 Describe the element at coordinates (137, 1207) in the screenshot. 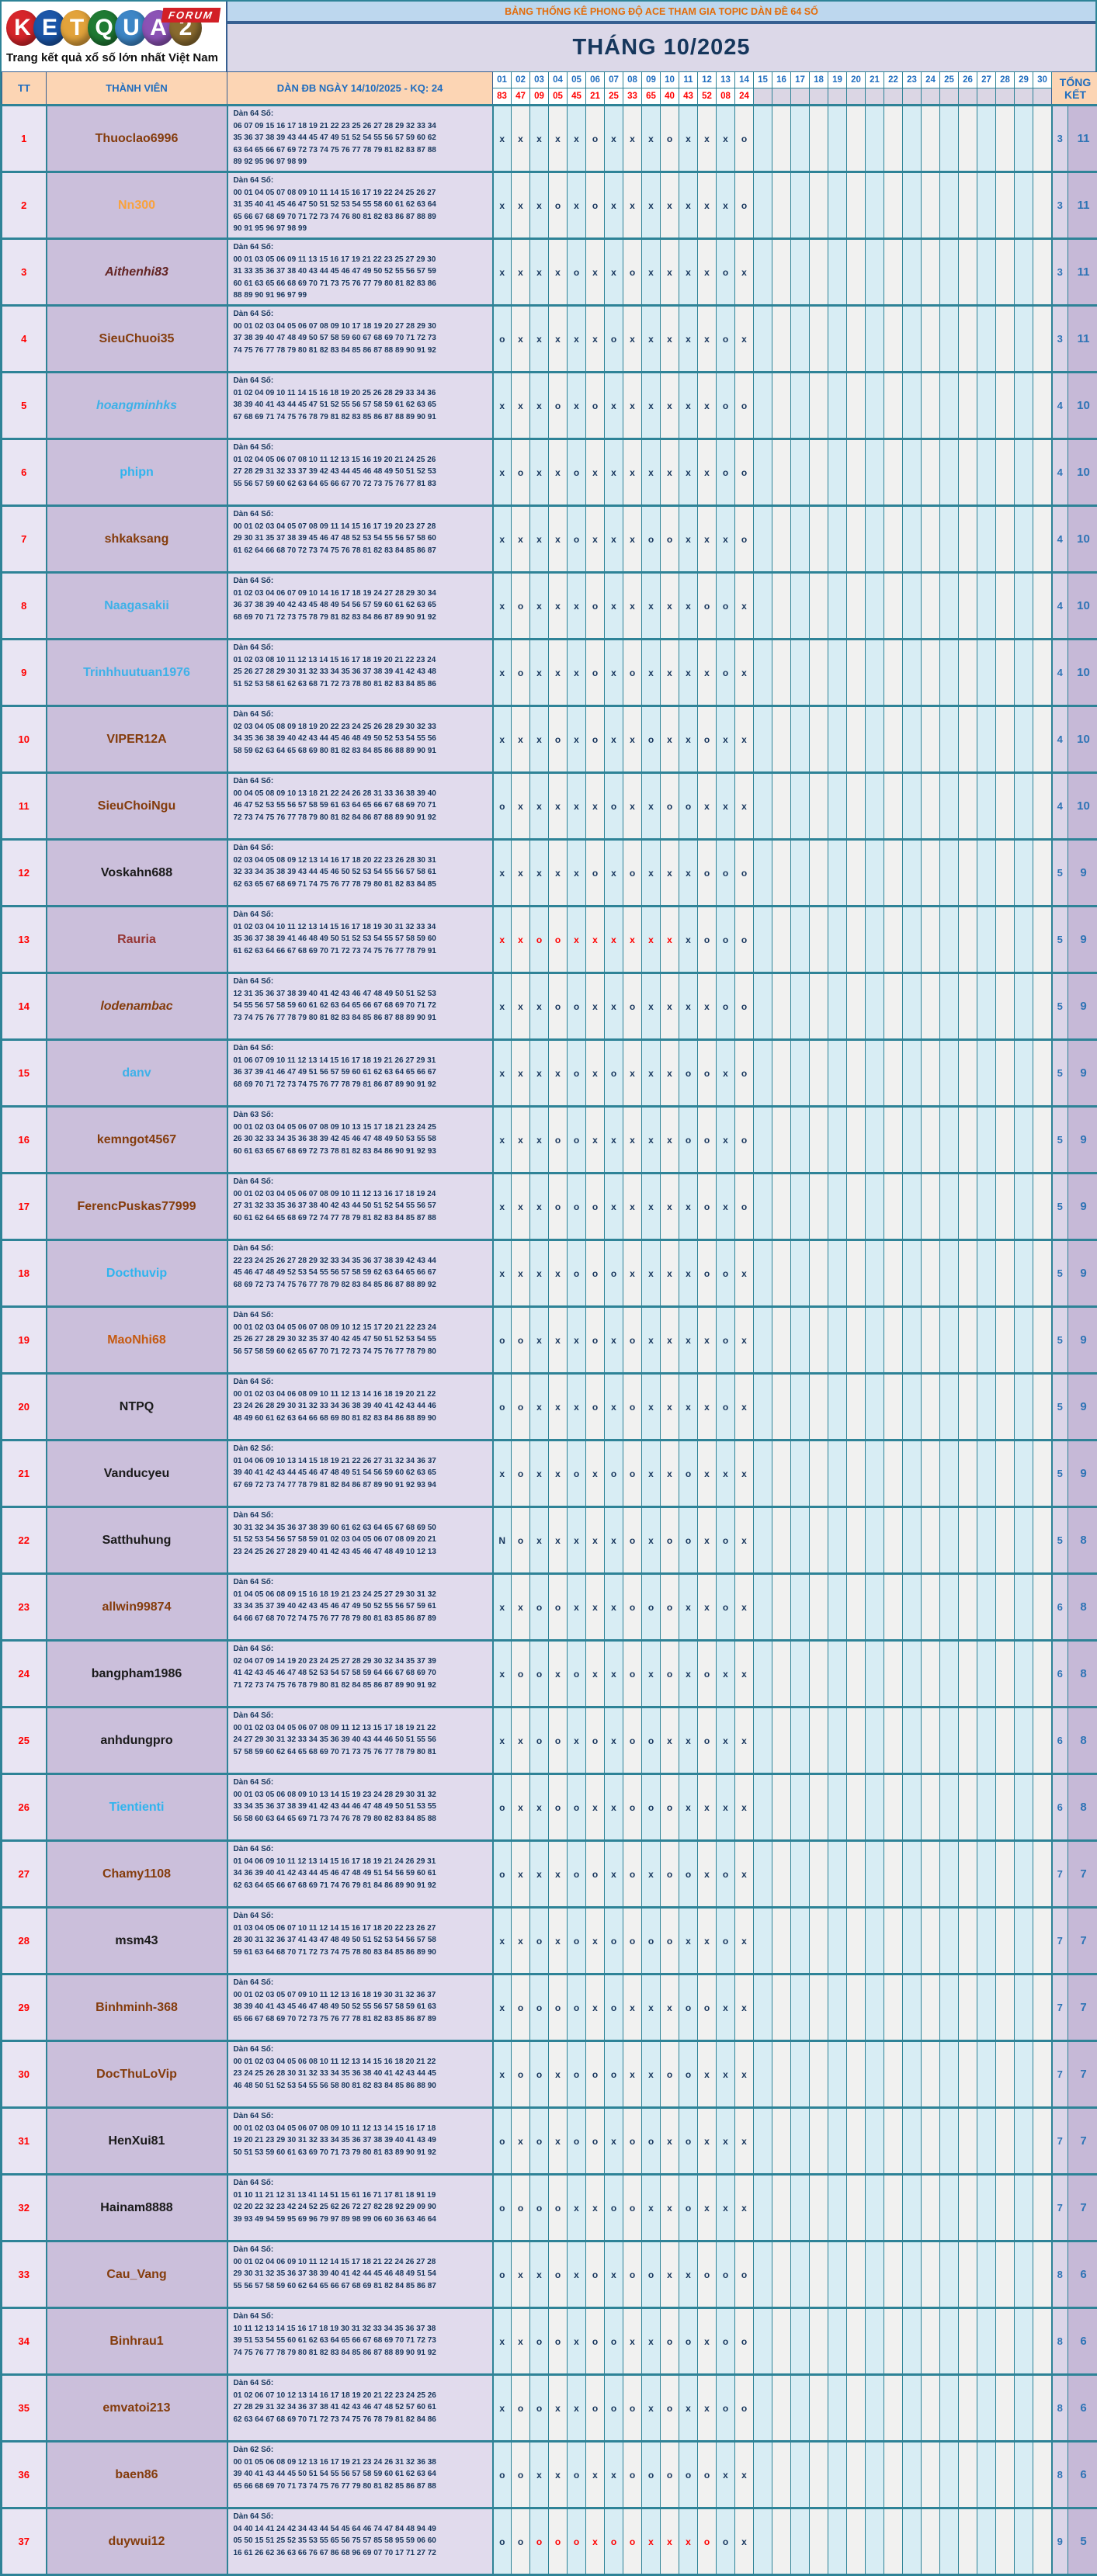

I see `member-name: FerencPuskas77999` at that location.